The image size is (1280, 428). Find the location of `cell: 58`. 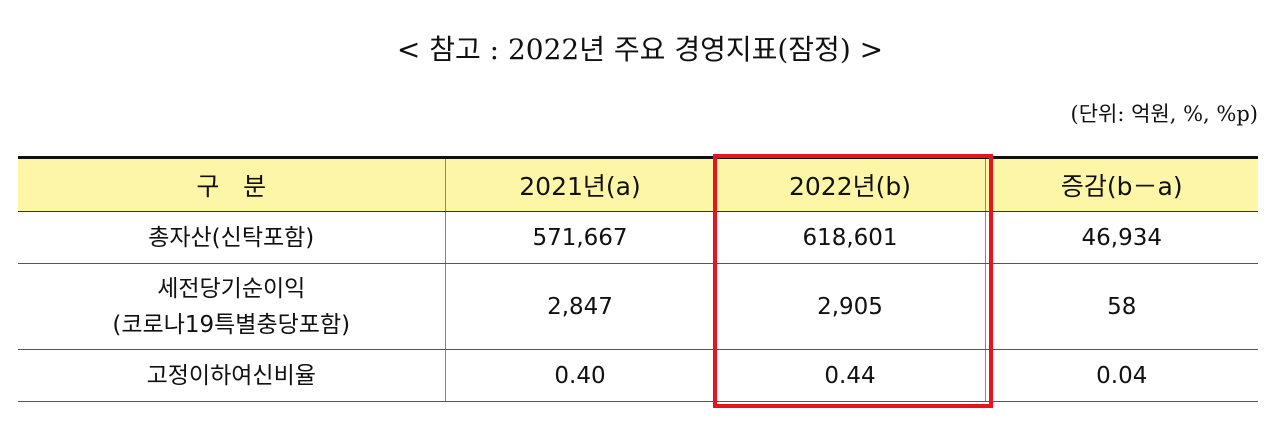

cell: 58 is located at coordinates (1121, 306).